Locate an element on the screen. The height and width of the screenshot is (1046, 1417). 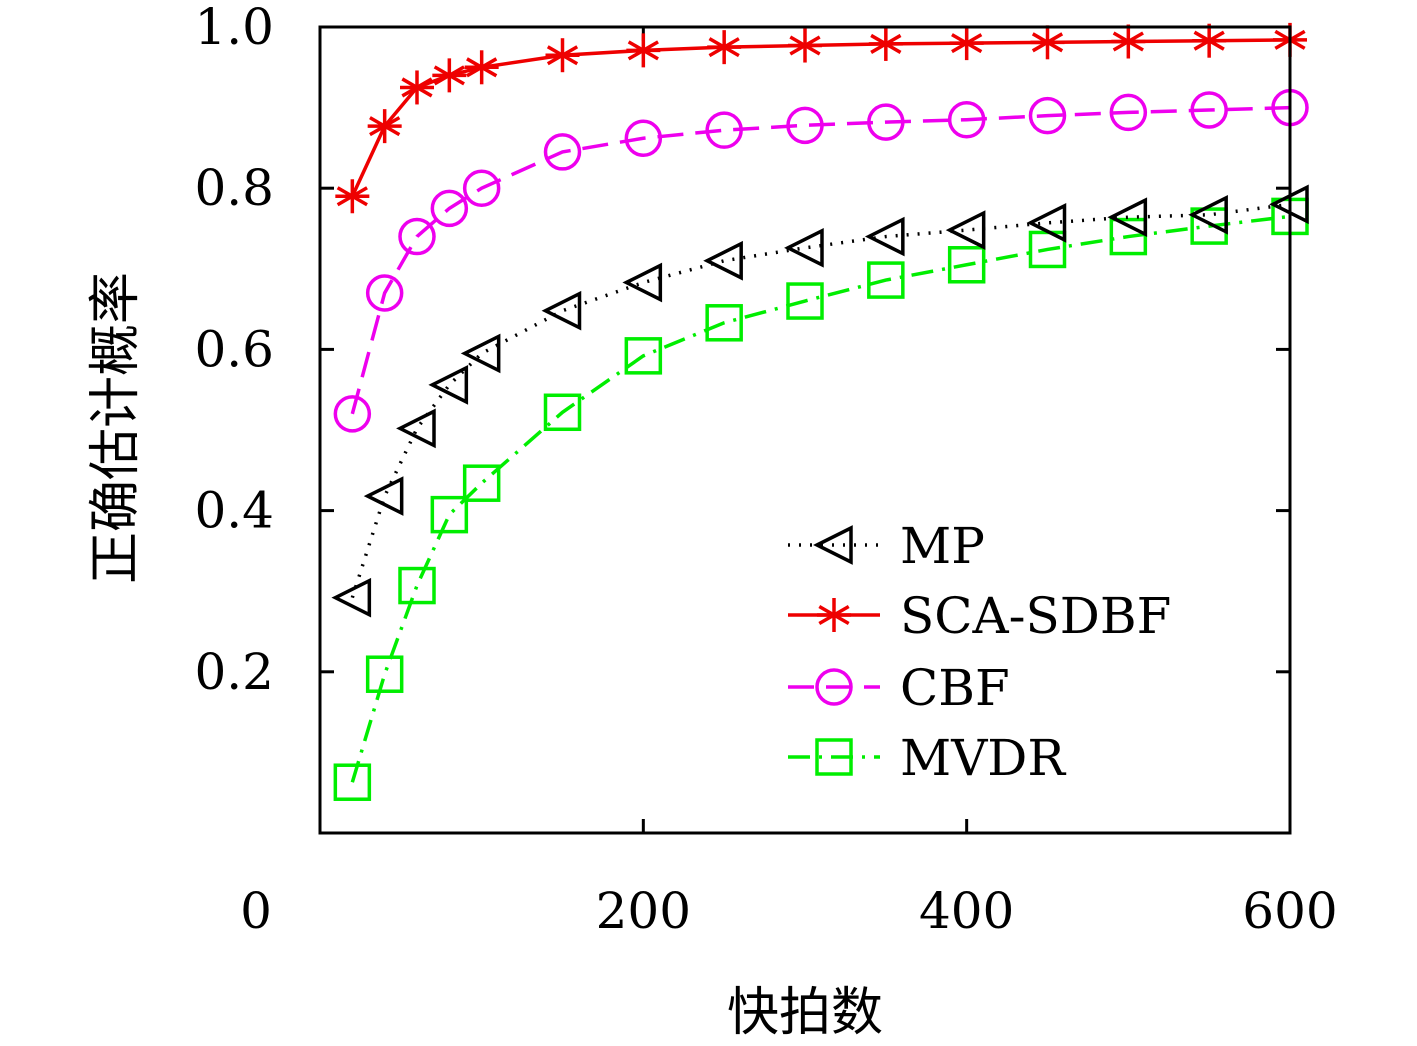
legend-label: CBF is located at coordinates (955, 688).